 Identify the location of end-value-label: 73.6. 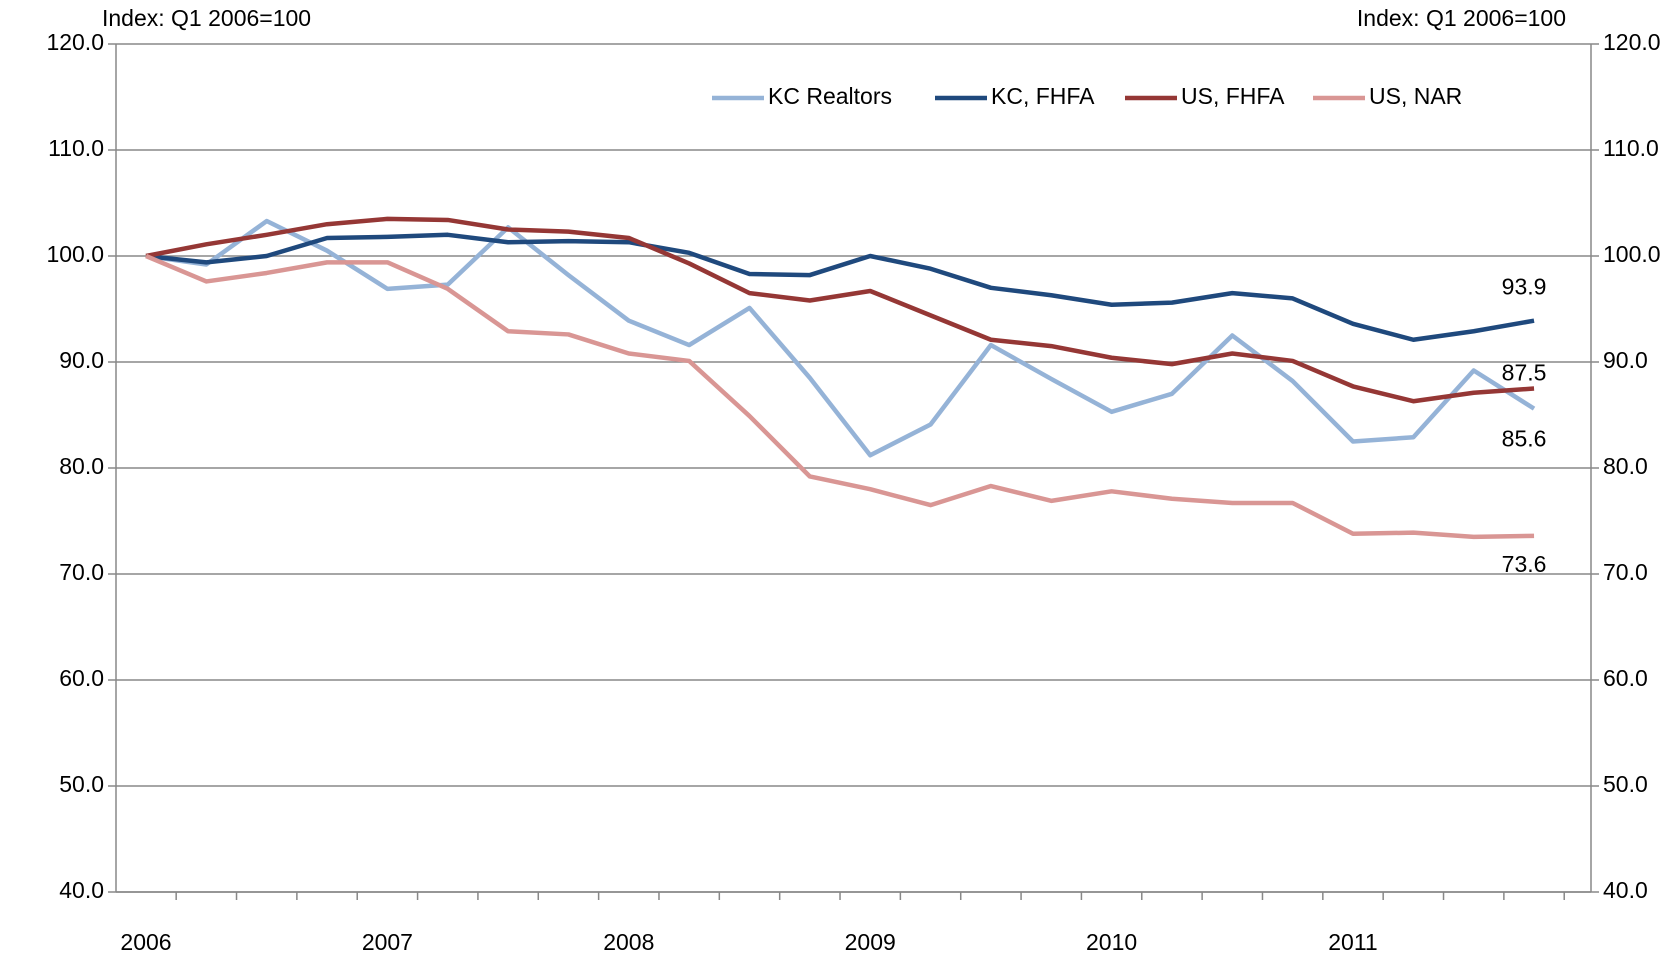
(1524, 564).